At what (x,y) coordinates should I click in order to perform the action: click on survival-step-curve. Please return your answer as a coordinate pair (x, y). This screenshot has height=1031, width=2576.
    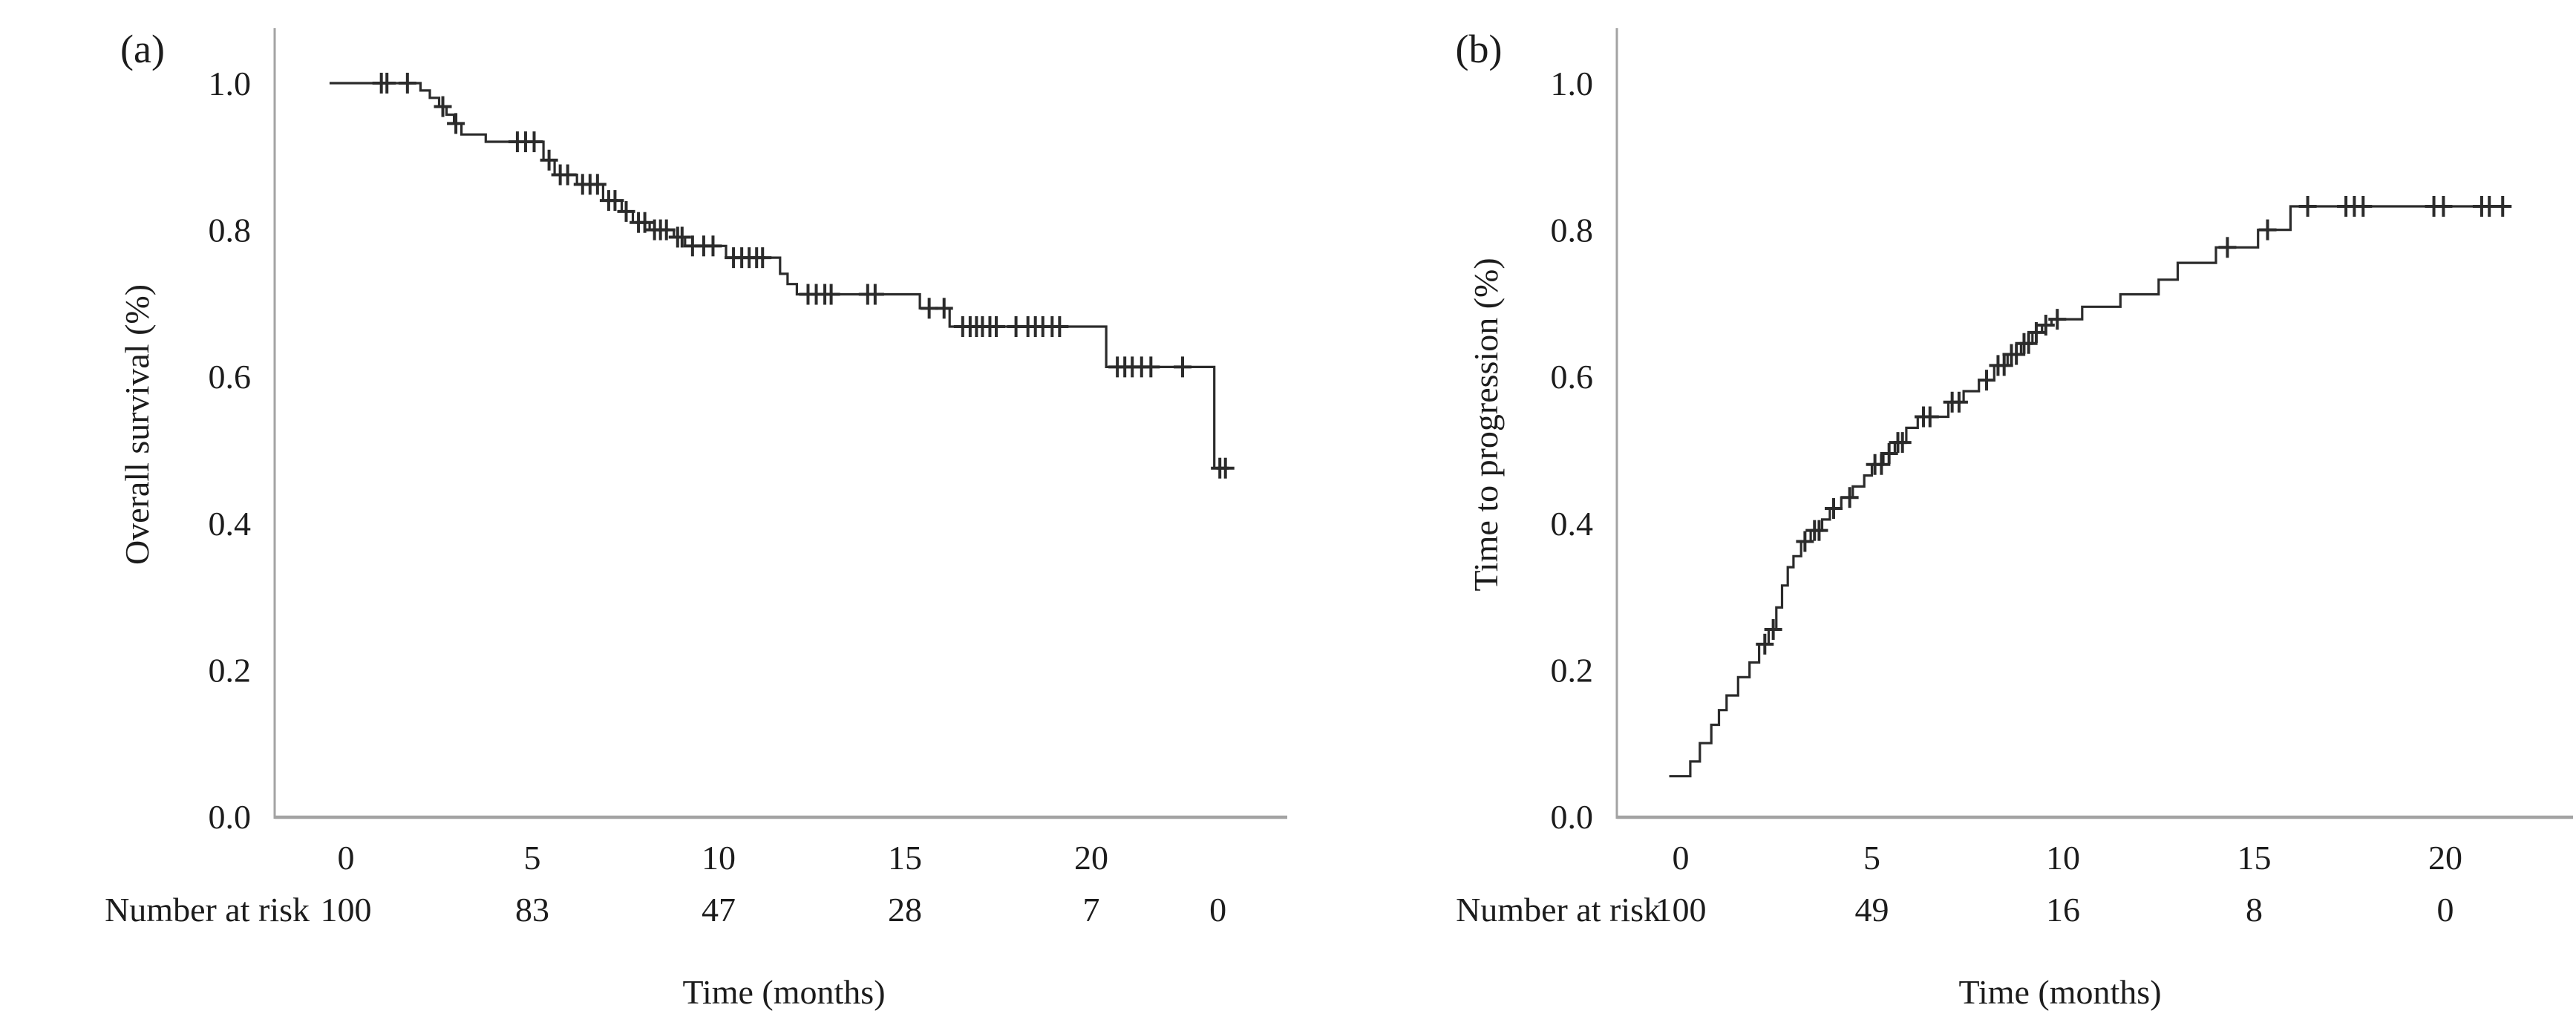
    Looking at the image, I should click on (779, 276).